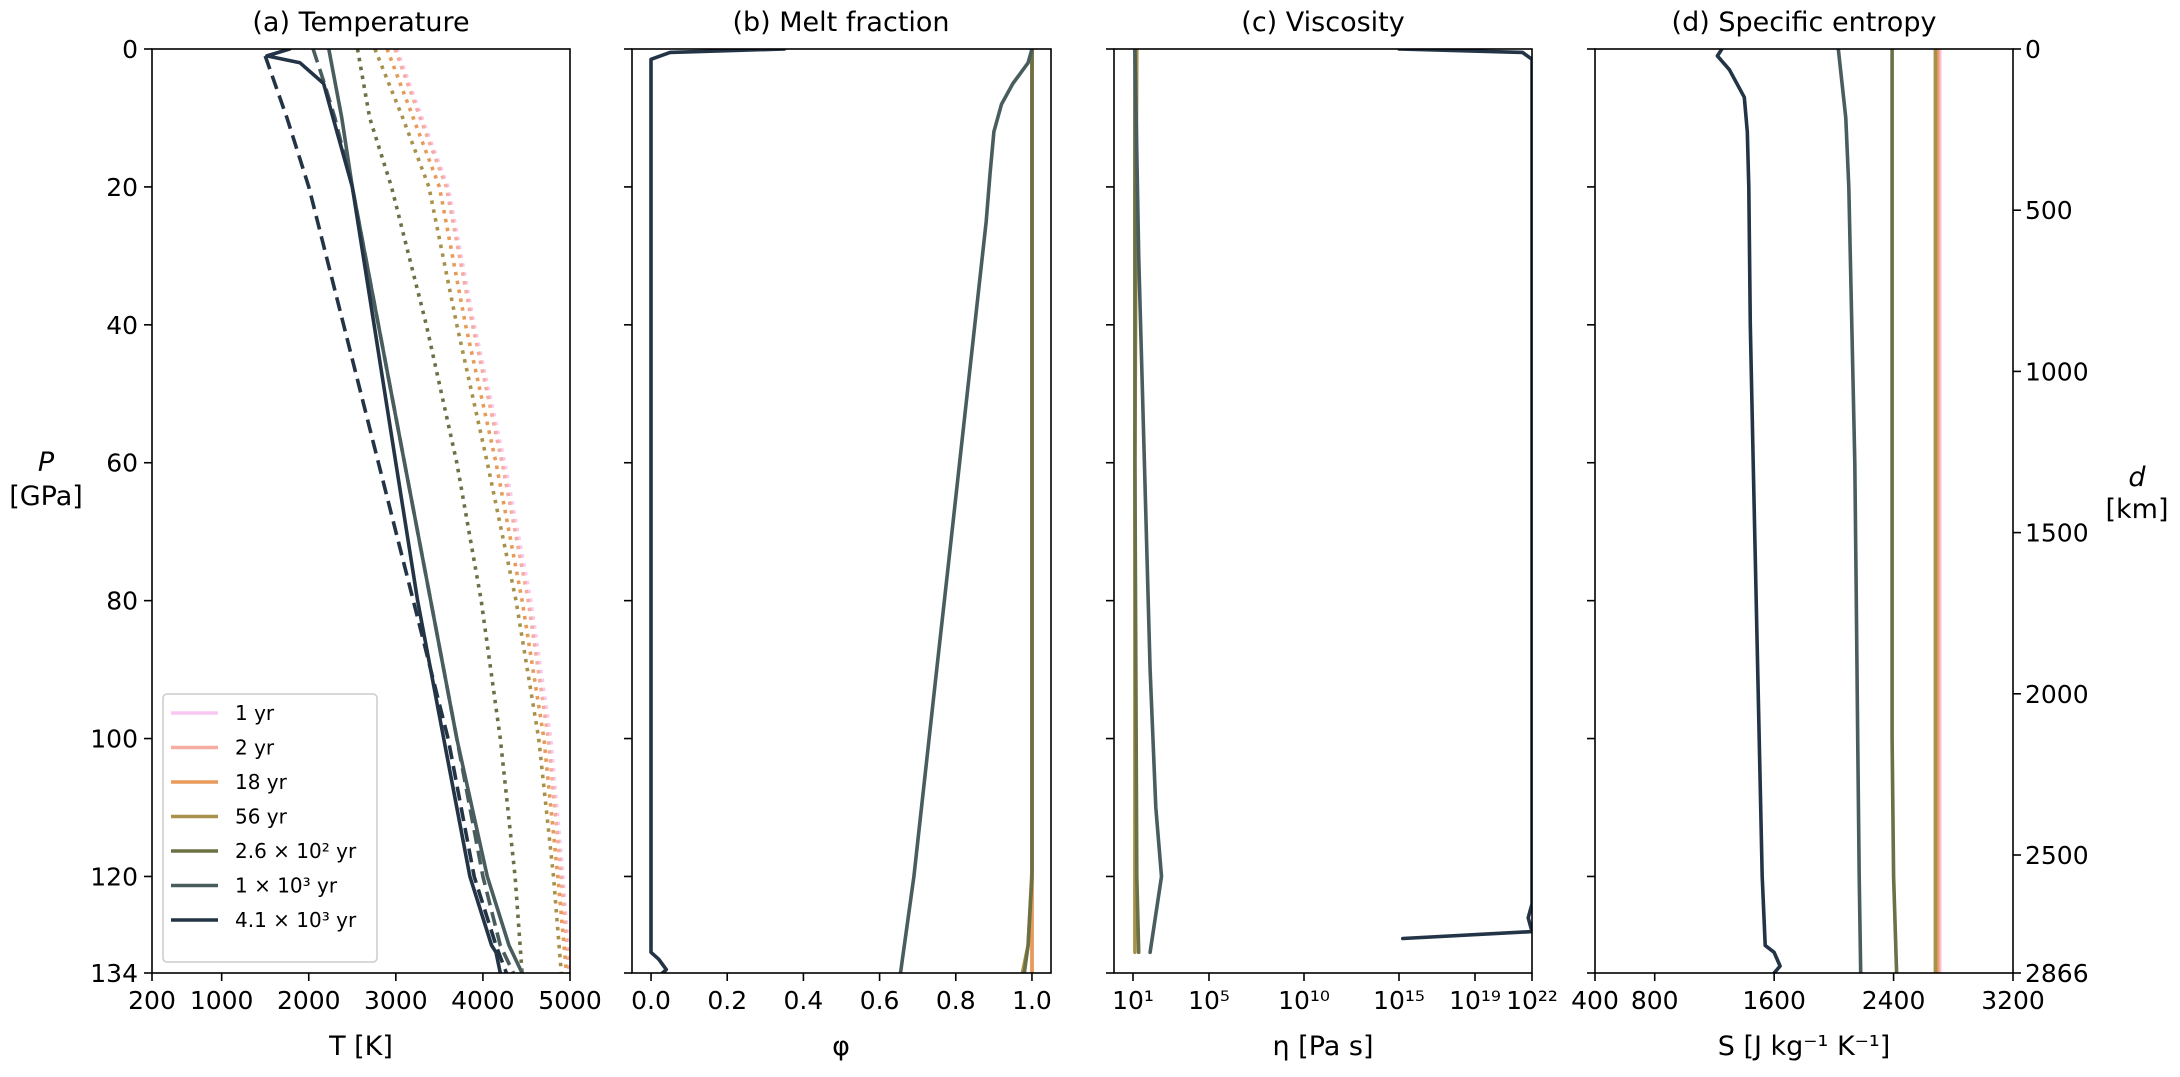 This screenshot has height=1077, width=2180. What do you see at coordinates (46, 496) in the screenshot?
I see `left-ylabel-unit: [GPa]` at bounding box center [46, 496].